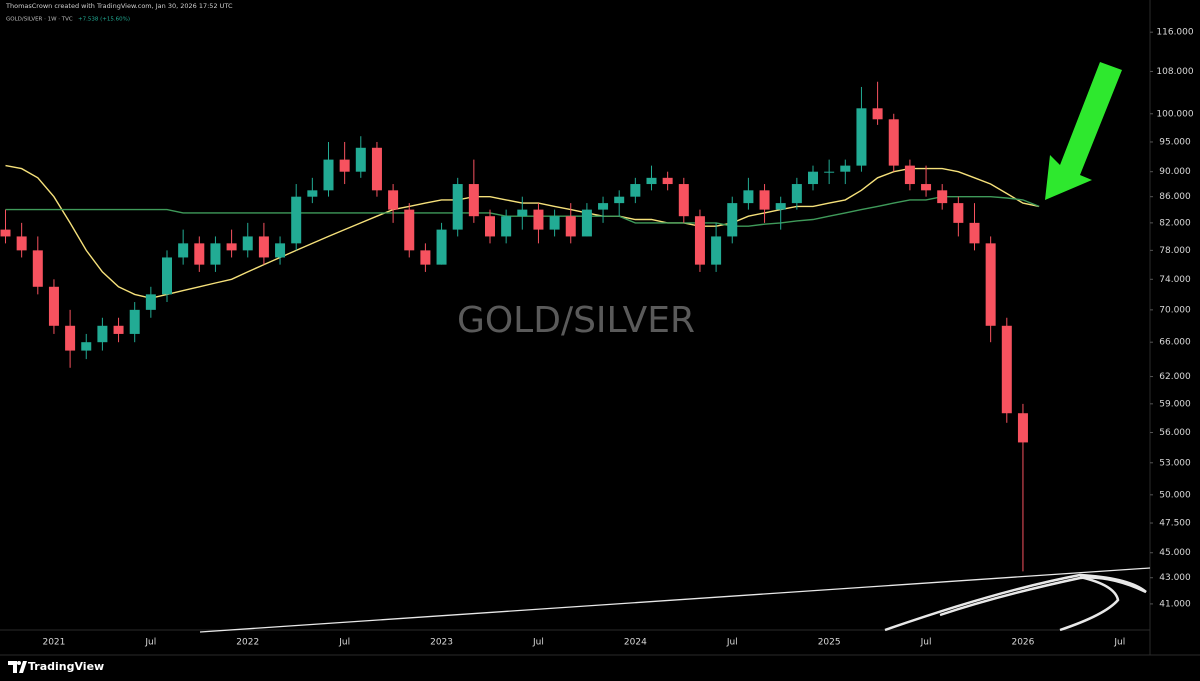 Image resolution: width=1200 pixels, height=681 pixels. Describe the element at coordinates (1175, 343) in the screenshot. I see `y-tick-label: 66.000` at that location.